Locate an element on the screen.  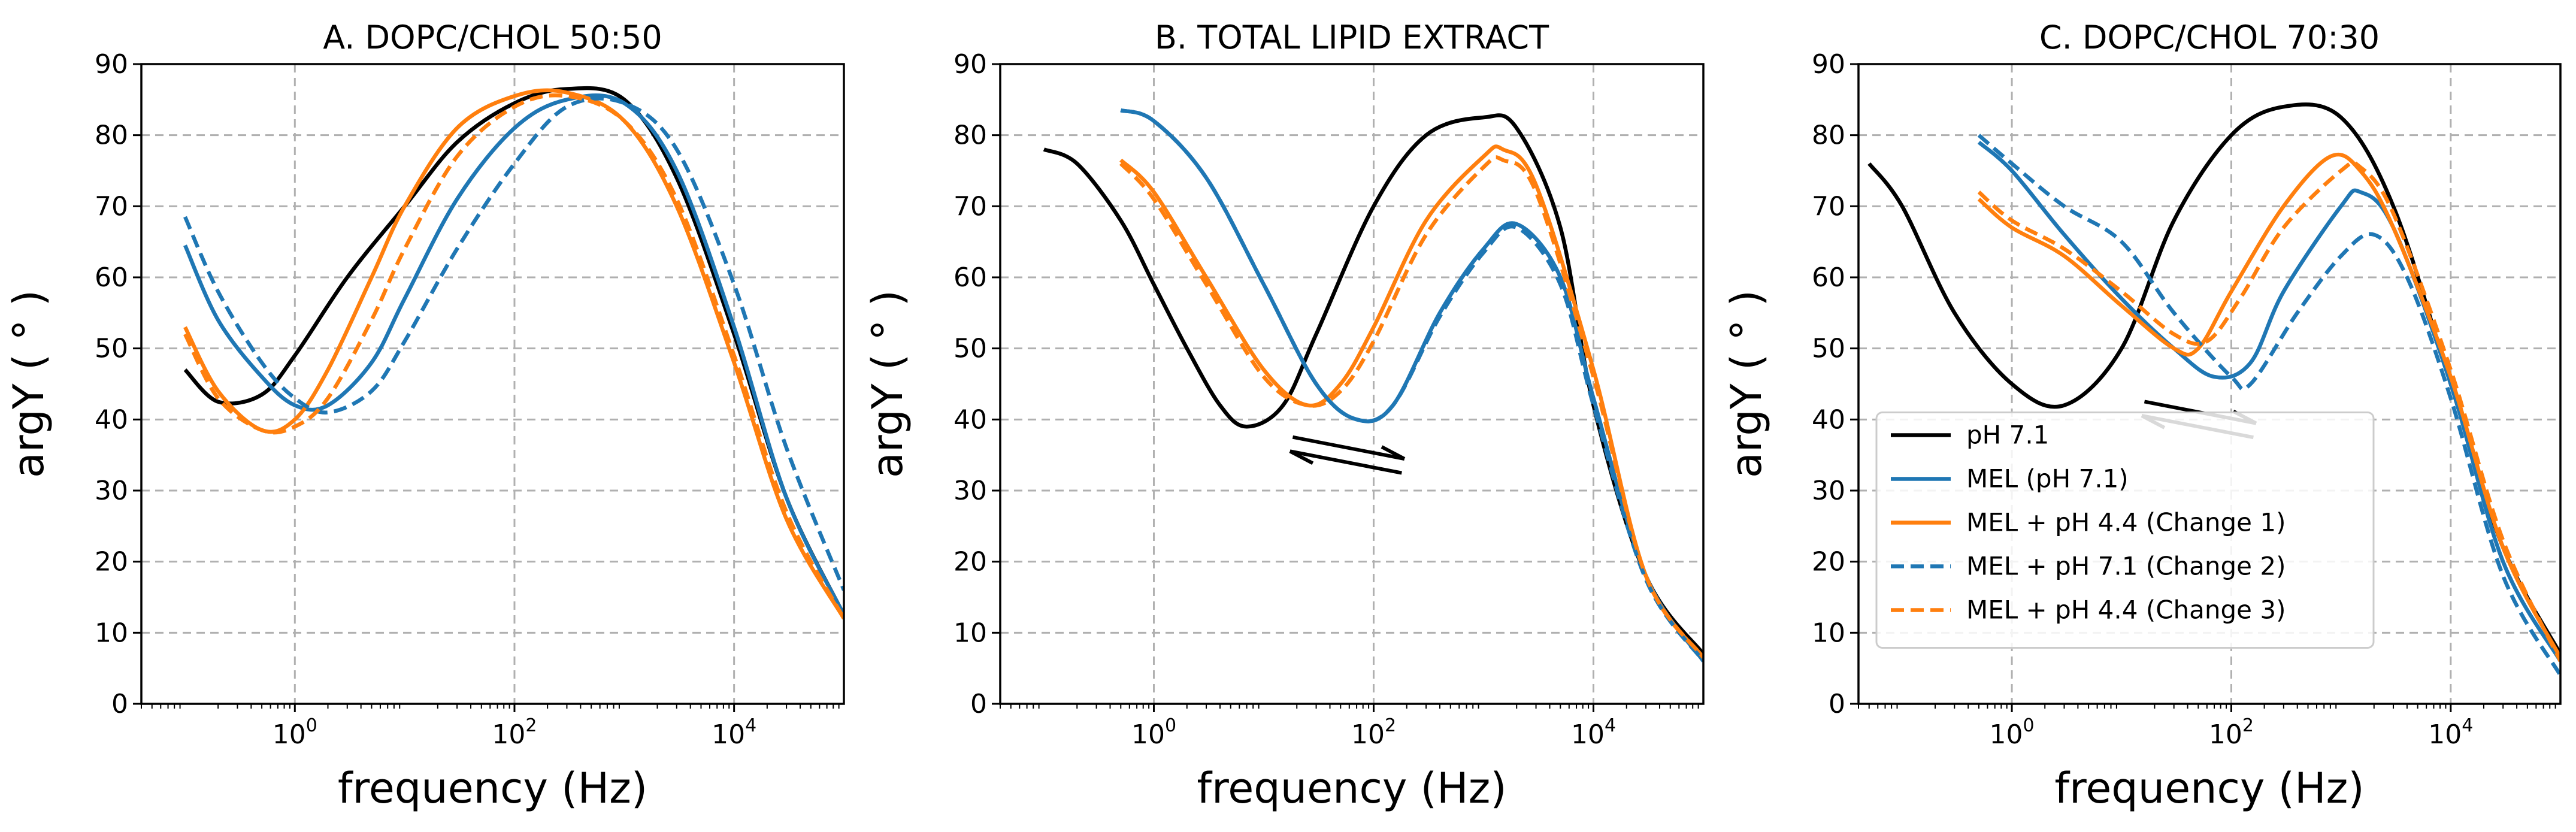
panel-title: A. DOPC/CHOL 50:50 is located at coordinates (492, 37).